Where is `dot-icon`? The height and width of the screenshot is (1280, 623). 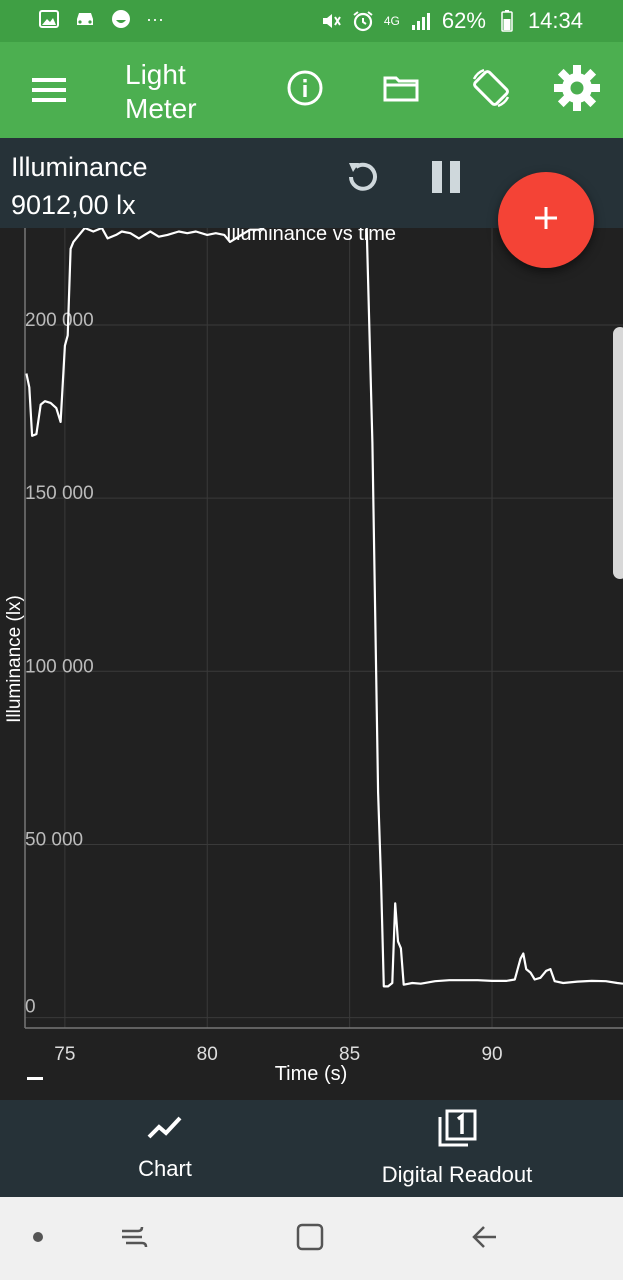
dot-icon is located at coordinates (38, 1239).